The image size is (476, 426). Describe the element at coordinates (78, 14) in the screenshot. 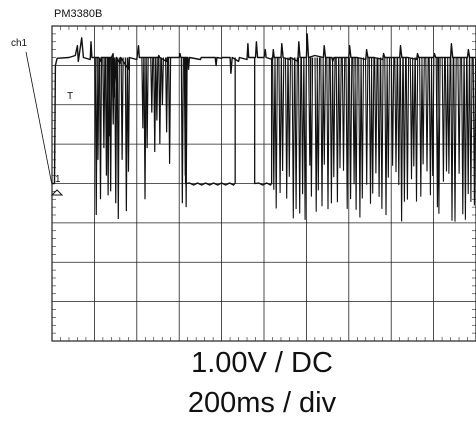

I see `model-label: PM3380B` at that location.